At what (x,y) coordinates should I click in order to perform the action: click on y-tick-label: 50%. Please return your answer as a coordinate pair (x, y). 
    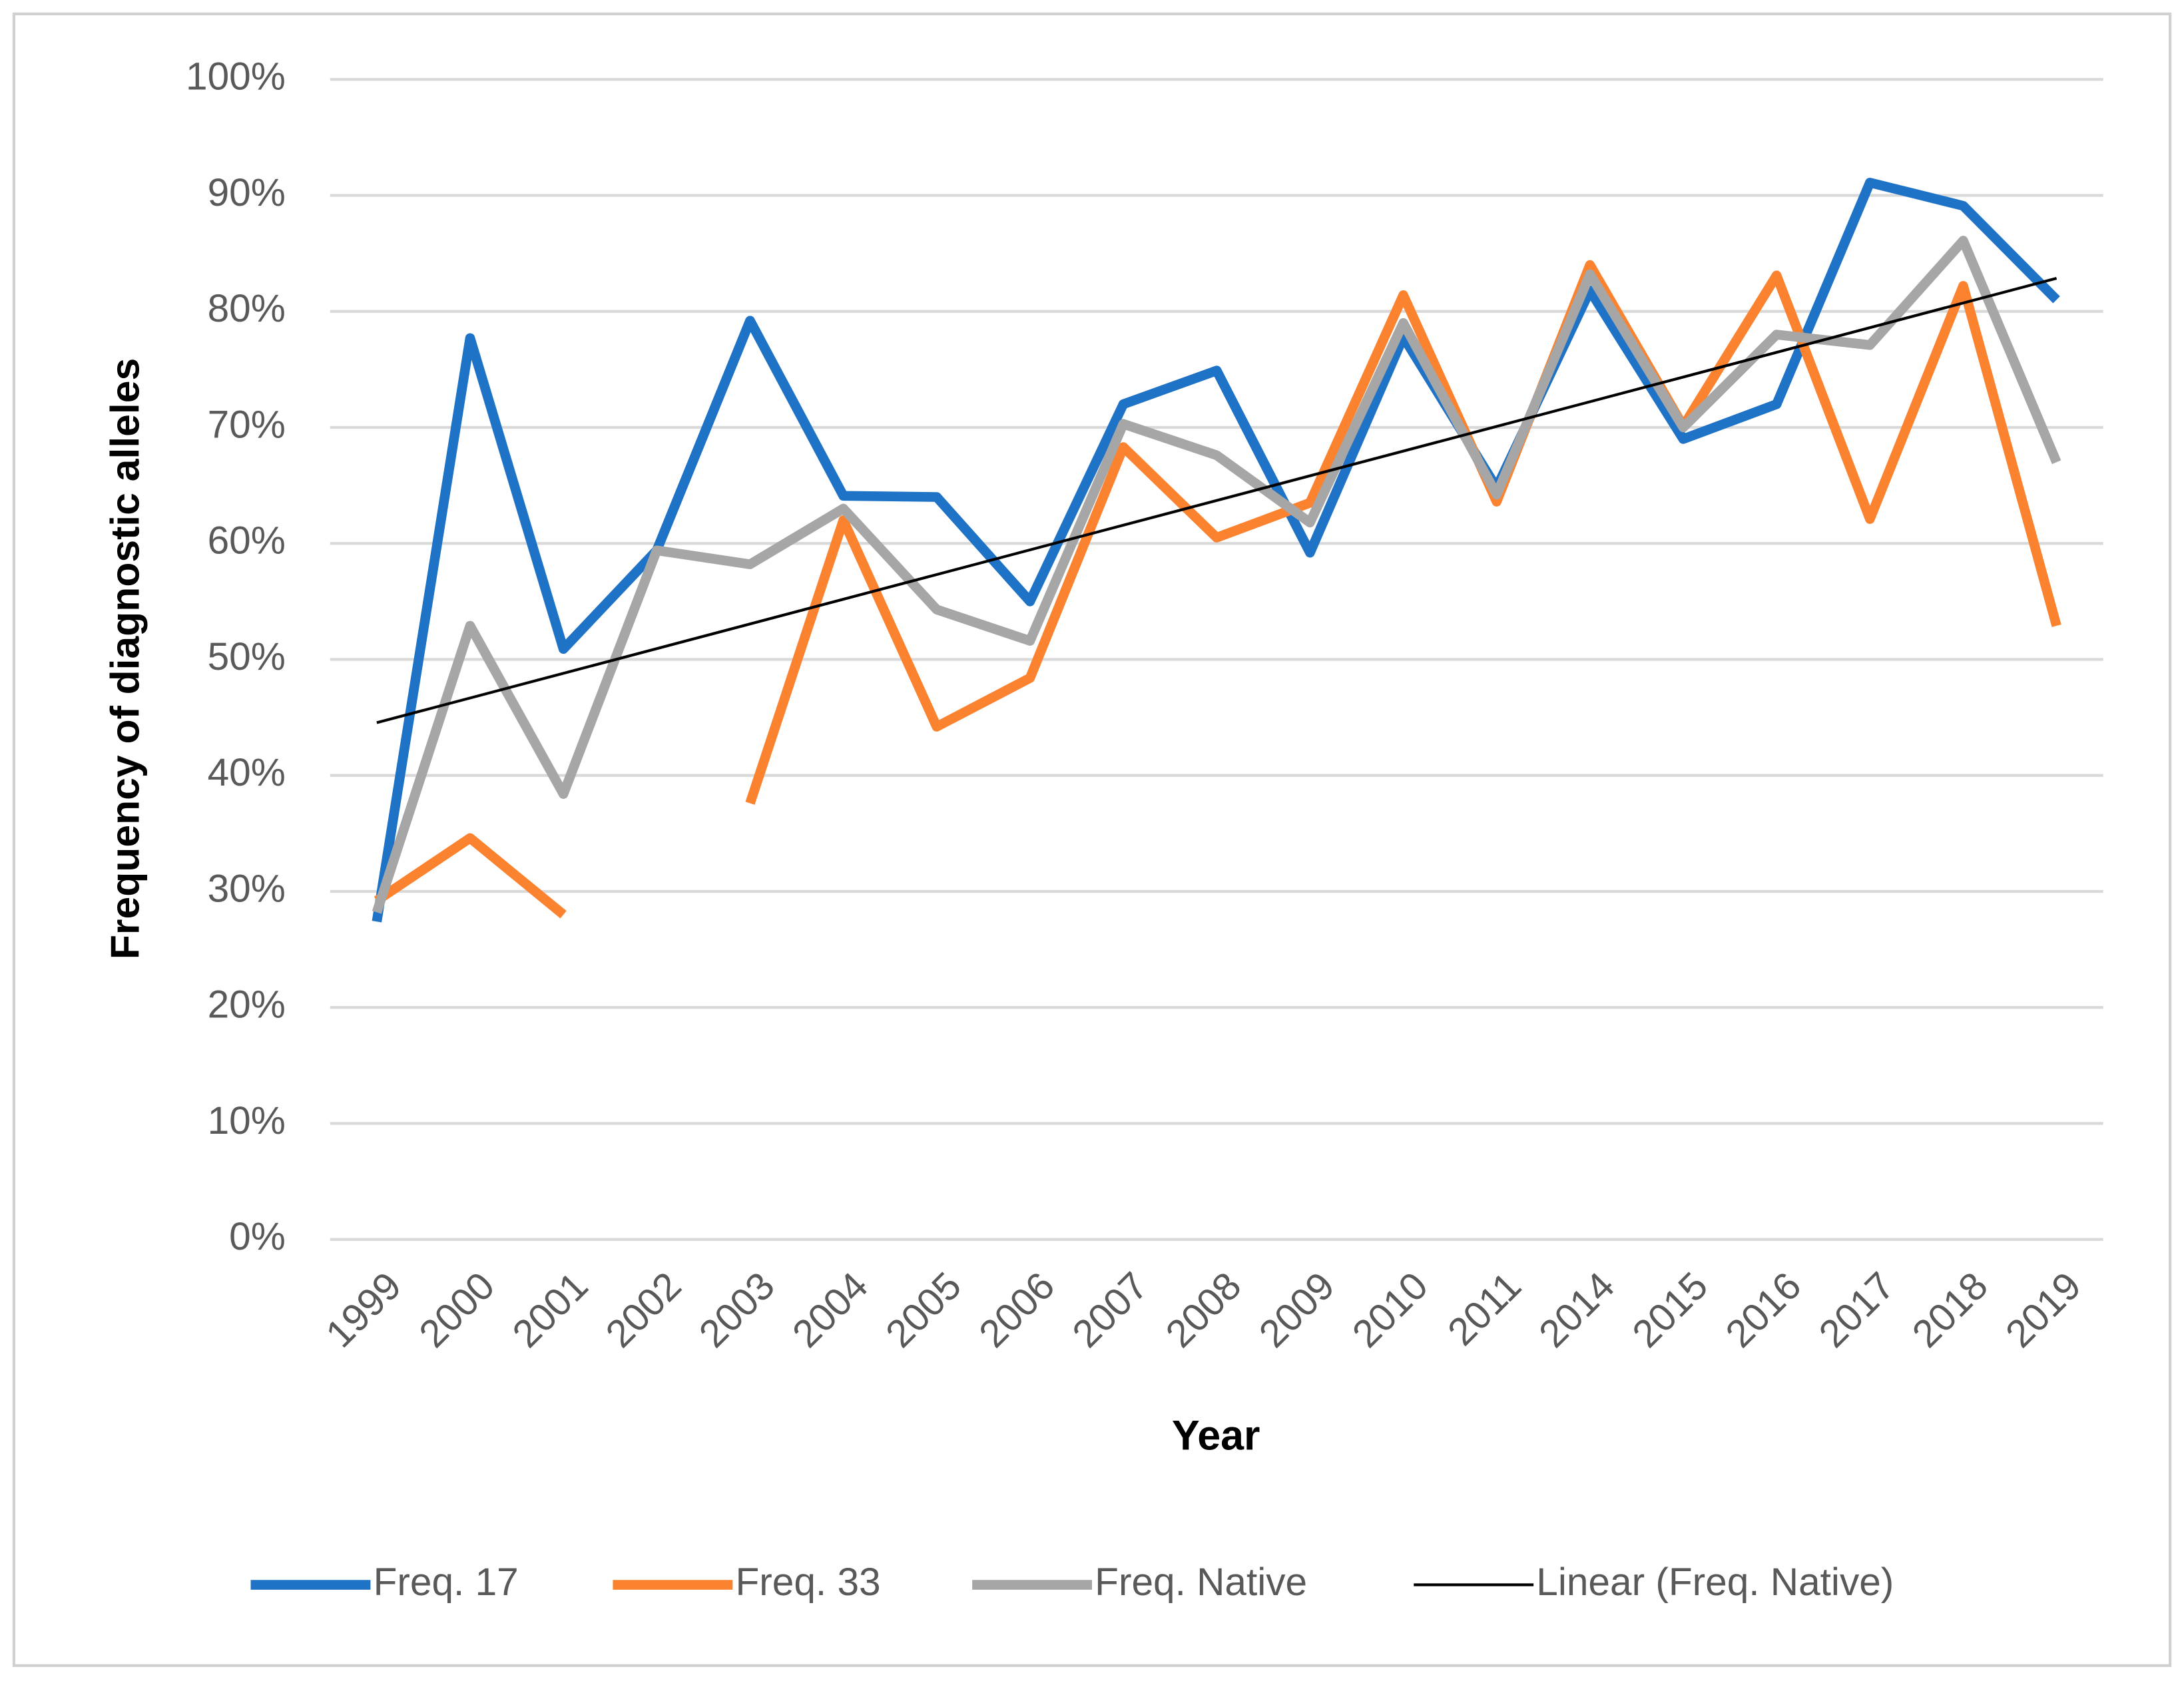
    Looking at the image, I should click on (247, 657).